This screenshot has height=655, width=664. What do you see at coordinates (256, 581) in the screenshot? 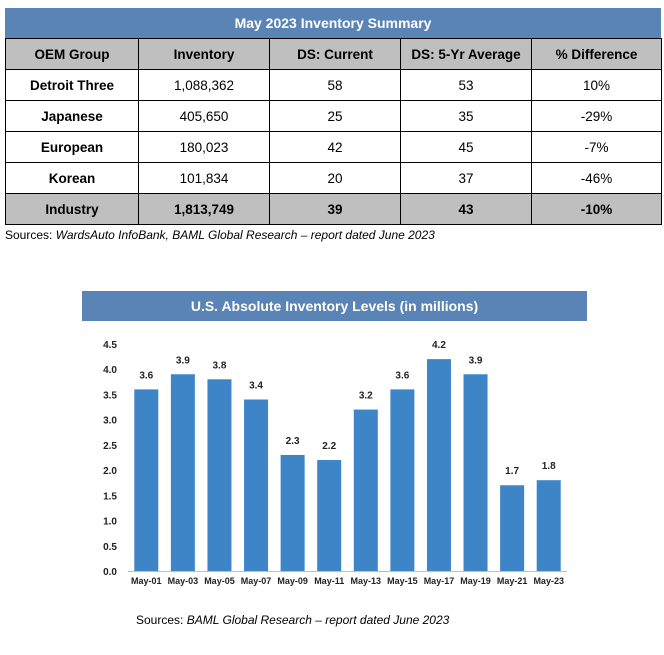
I see `x-tick-label: May-07` at bounding box center [256, 581].